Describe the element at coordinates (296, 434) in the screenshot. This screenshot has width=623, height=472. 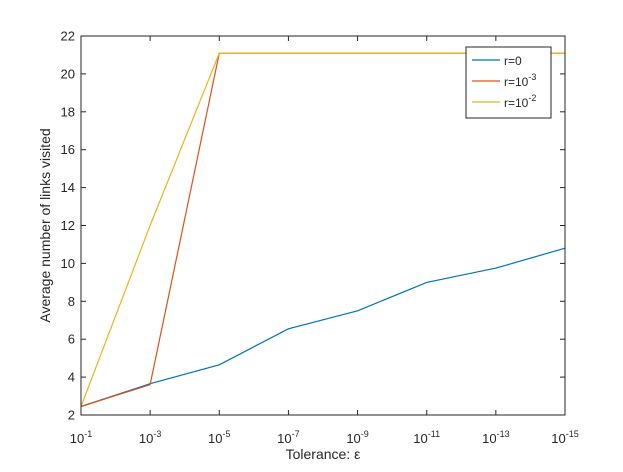
I see `x-tick-label-3-exp: -7` at that location.